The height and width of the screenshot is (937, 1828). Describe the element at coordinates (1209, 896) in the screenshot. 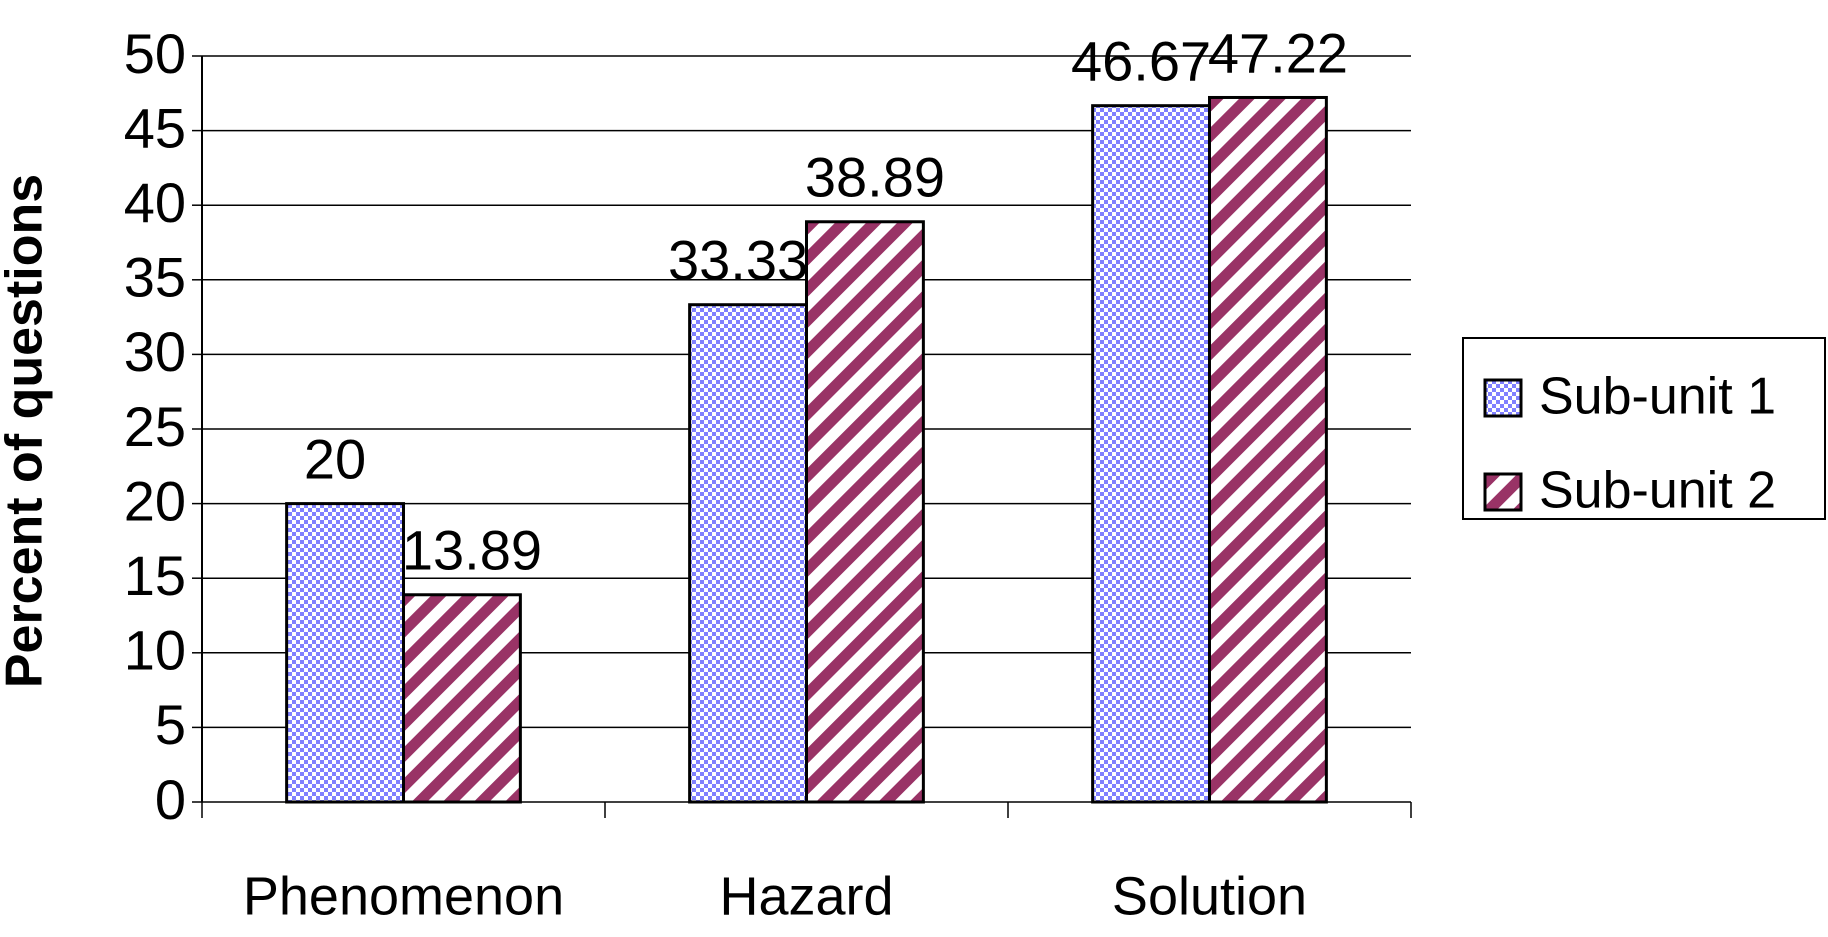

I see `x-tick-label: Solution` at that location.